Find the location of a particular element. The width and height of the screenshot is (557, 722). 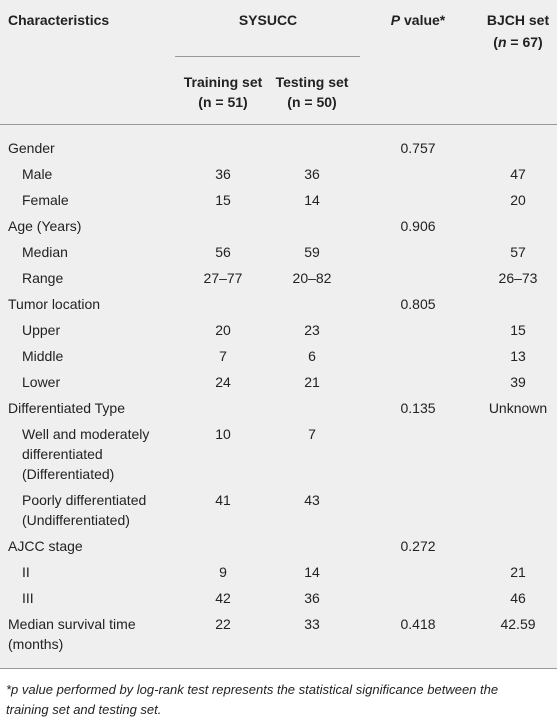

cell-text: Range is located at coordinates (43, 278).